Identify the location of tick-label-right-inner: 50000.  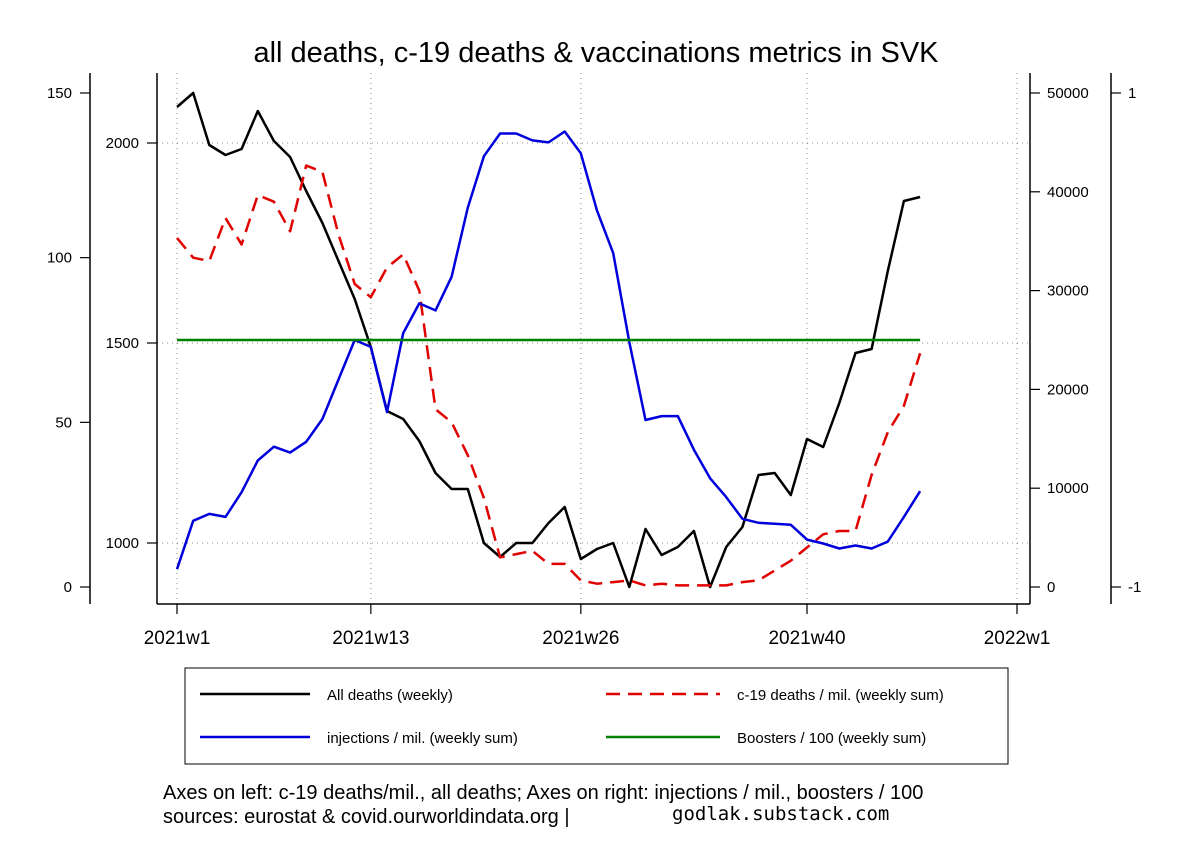
(1068, 93).